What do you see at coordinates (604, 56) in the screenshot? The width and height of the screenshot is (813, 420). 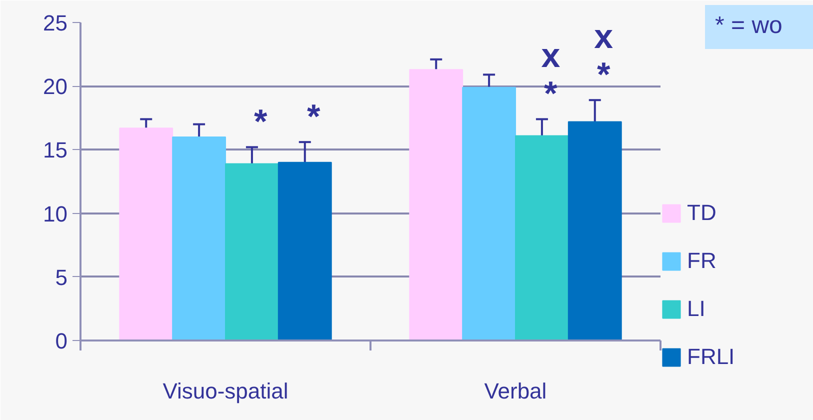 I see `data-label: x *` at bounding box center [604, 56].